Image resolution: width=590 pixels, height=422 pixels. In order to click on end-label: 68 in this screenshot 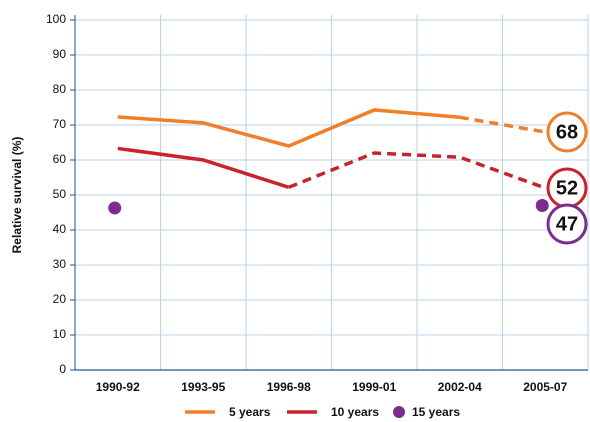, I will do `click(567, 132)`.